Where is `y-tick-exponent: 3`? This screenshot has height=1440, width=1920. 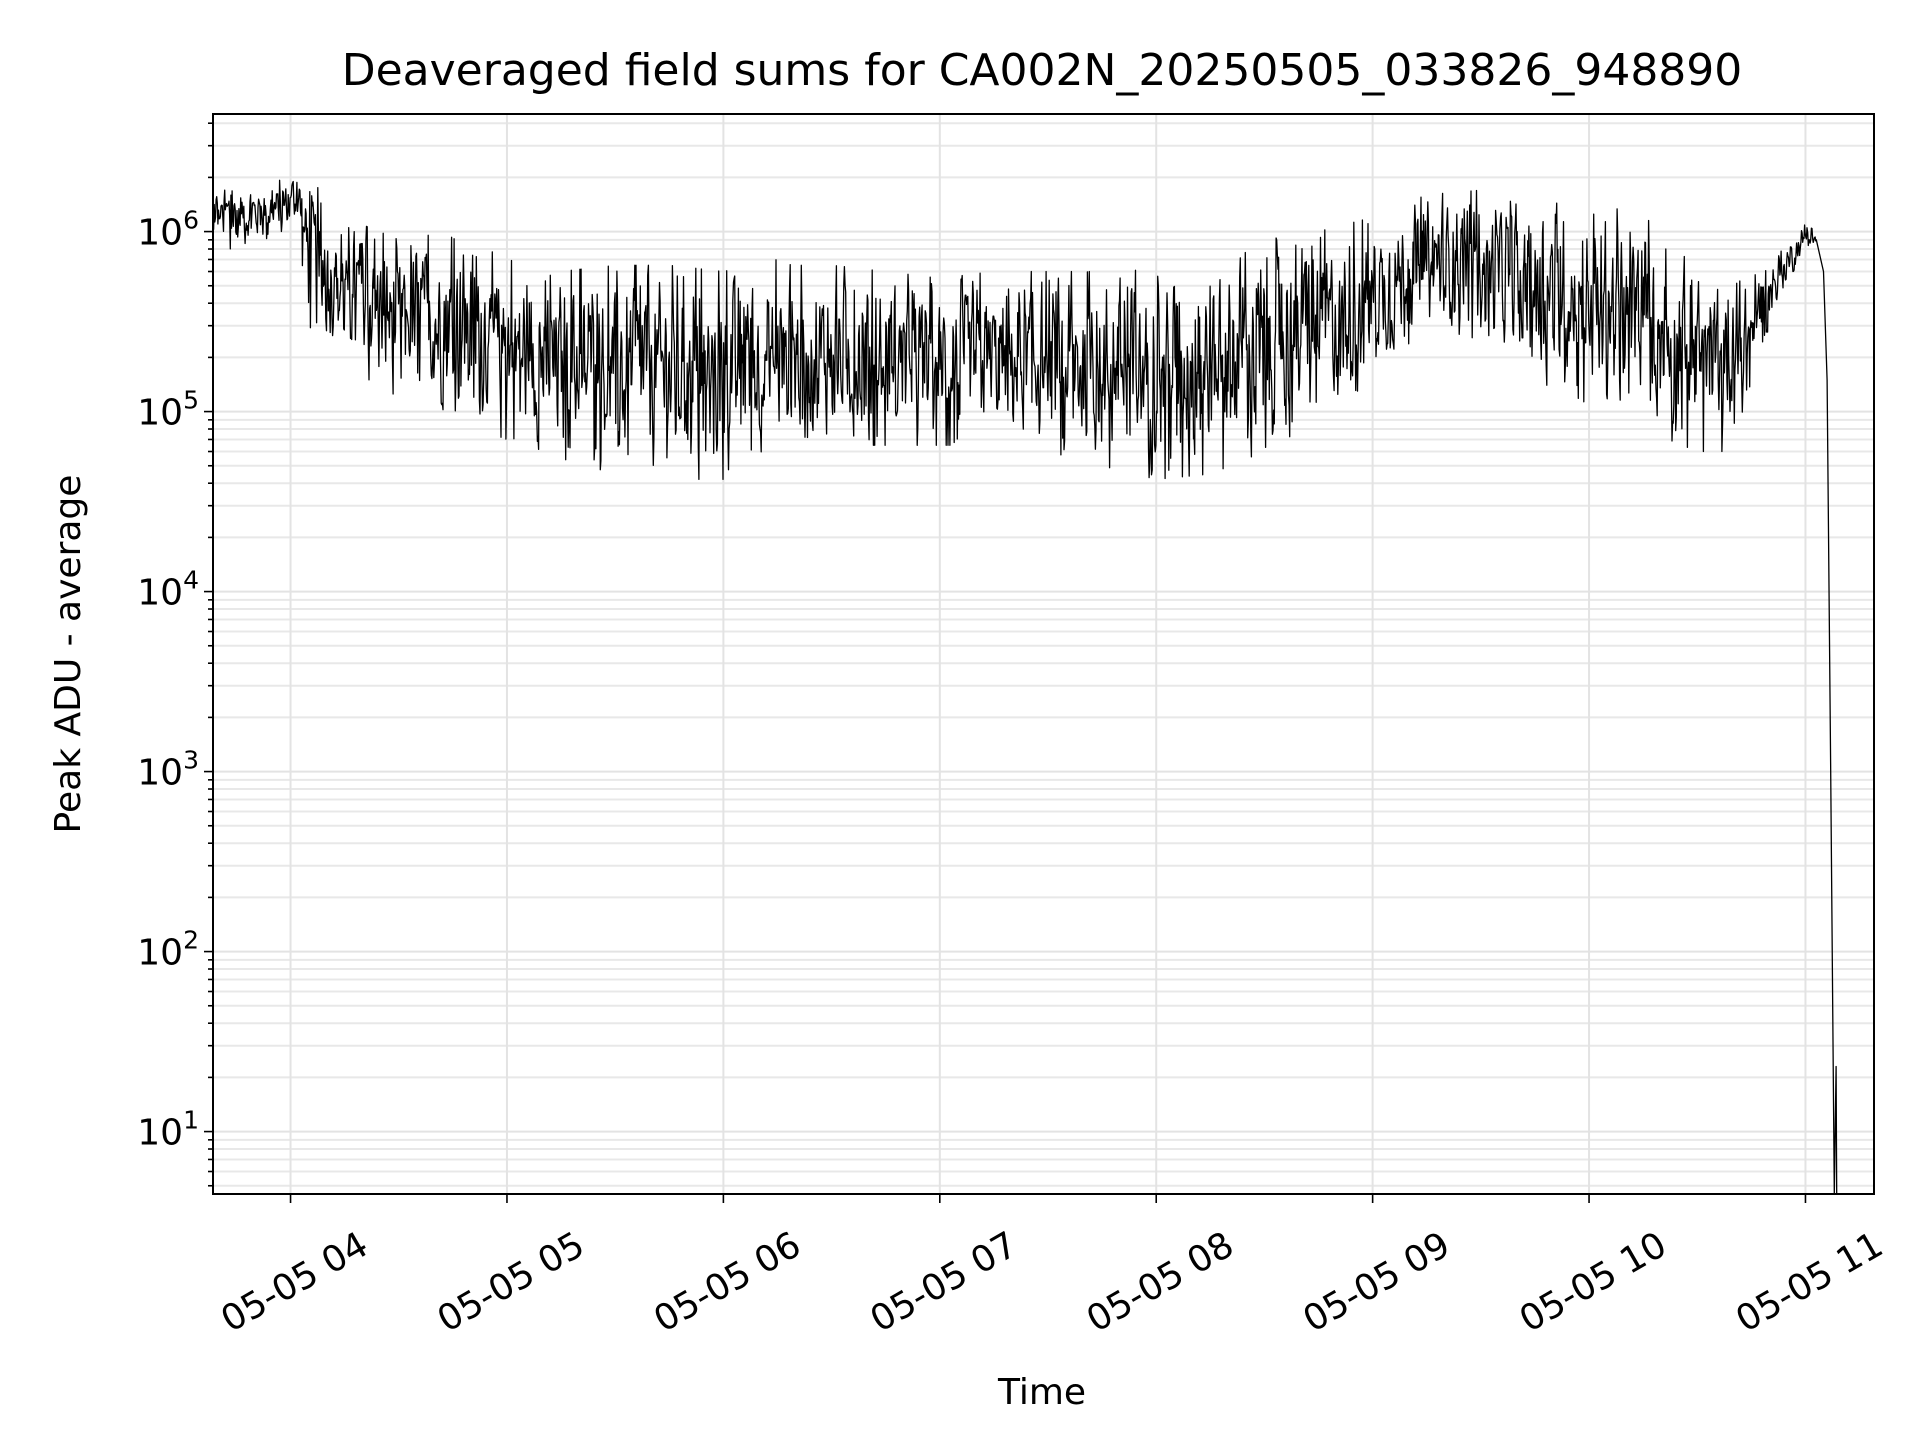 y-tick-exponent: 3 is located at coordinates (191, 760).